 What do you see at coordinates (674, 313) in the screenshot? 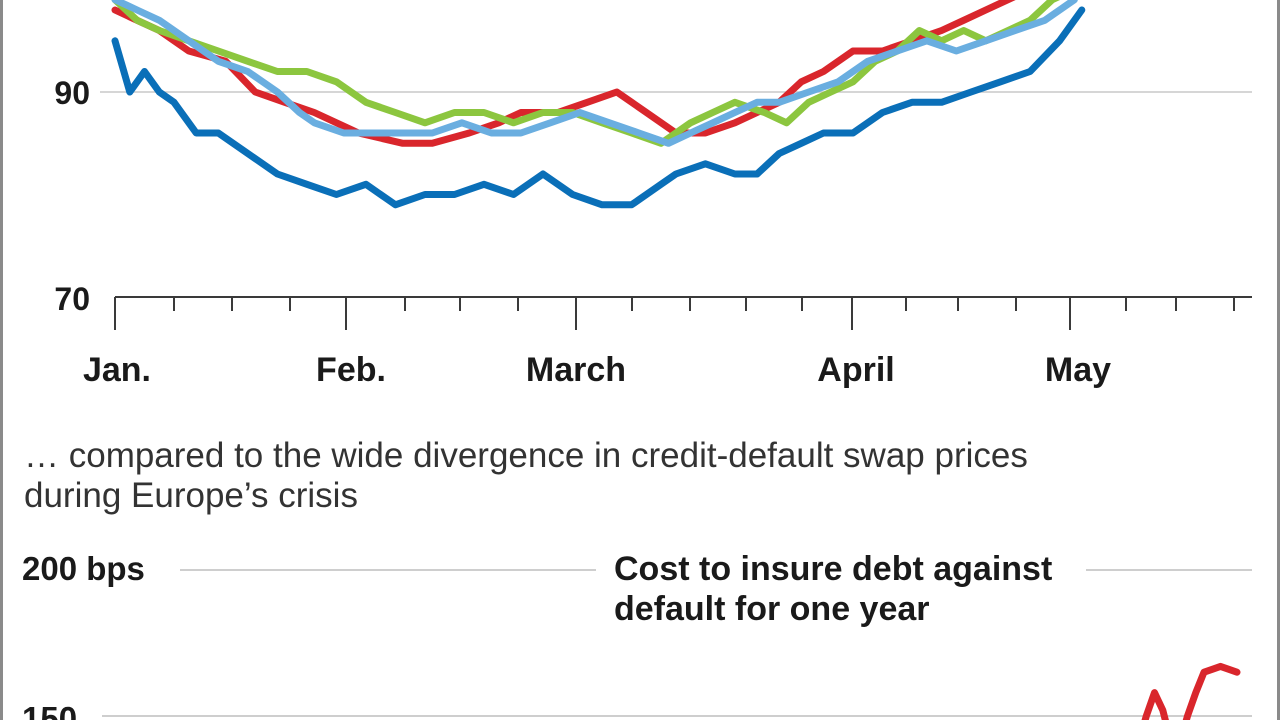
I see `top-x-ticks` at bounding box center [674, 313].